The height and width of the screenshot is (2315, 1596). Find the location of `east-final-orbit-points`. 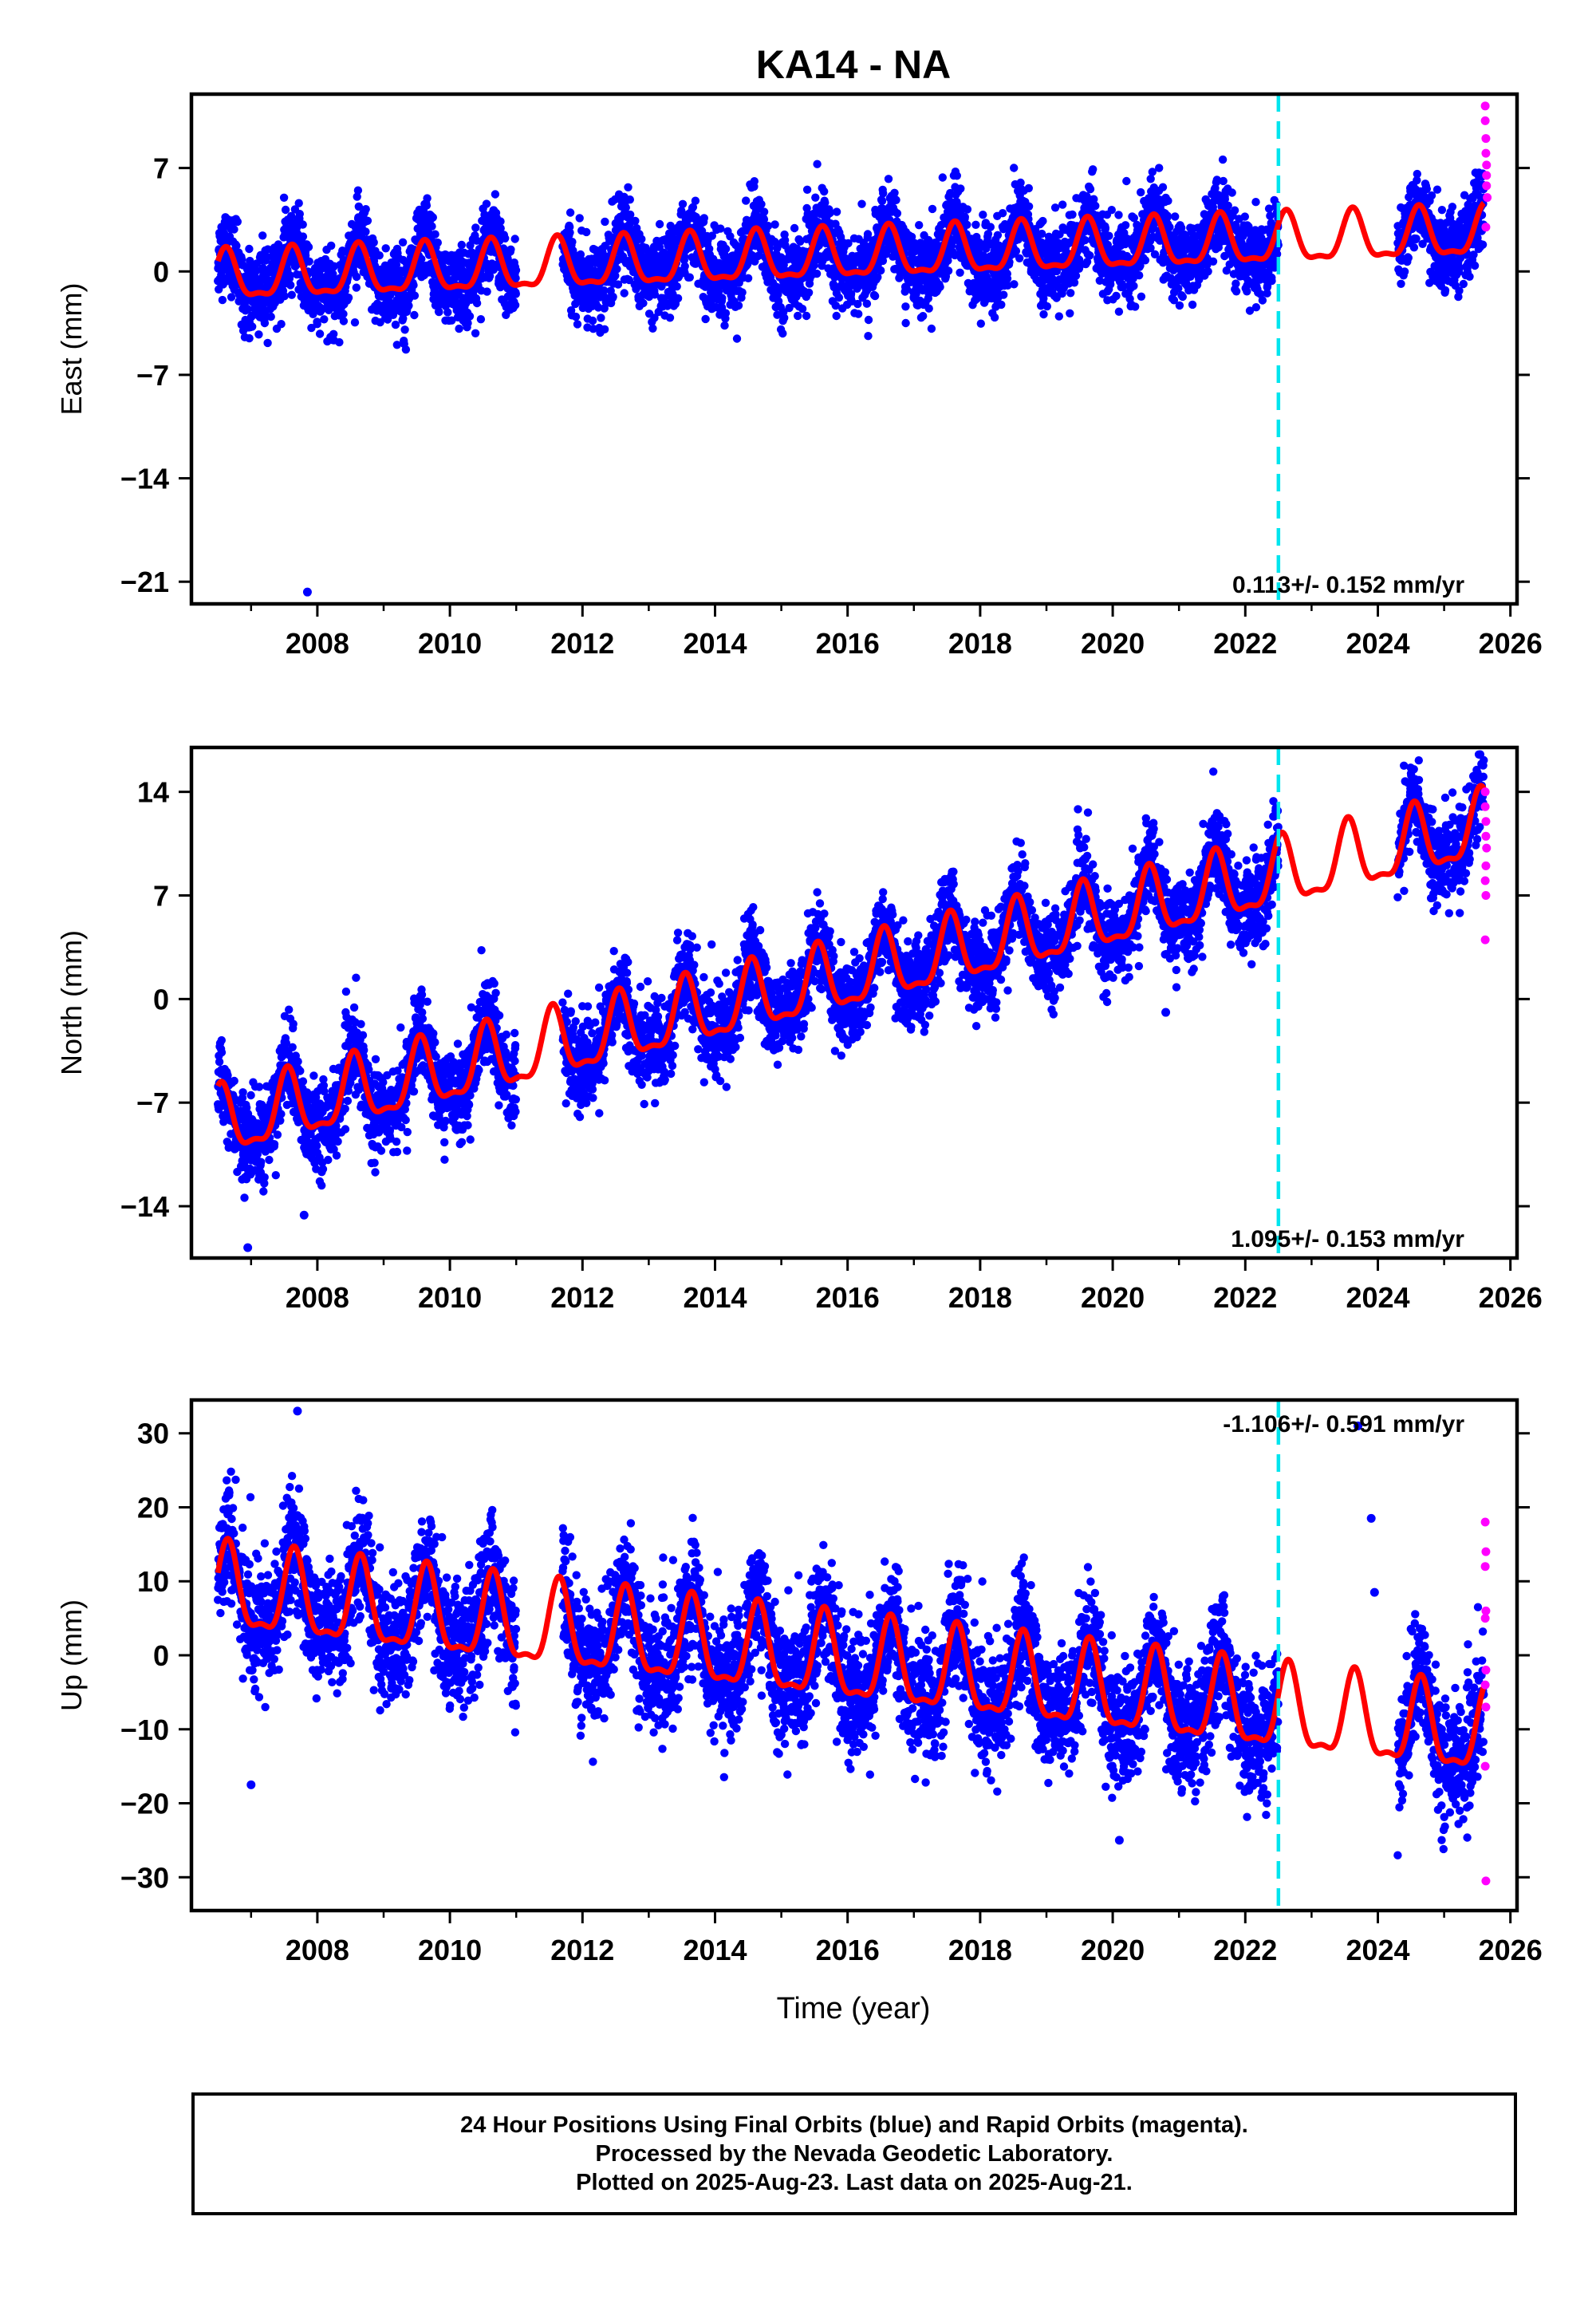

east-final-orbit-points is located at coordinates (851, 254).